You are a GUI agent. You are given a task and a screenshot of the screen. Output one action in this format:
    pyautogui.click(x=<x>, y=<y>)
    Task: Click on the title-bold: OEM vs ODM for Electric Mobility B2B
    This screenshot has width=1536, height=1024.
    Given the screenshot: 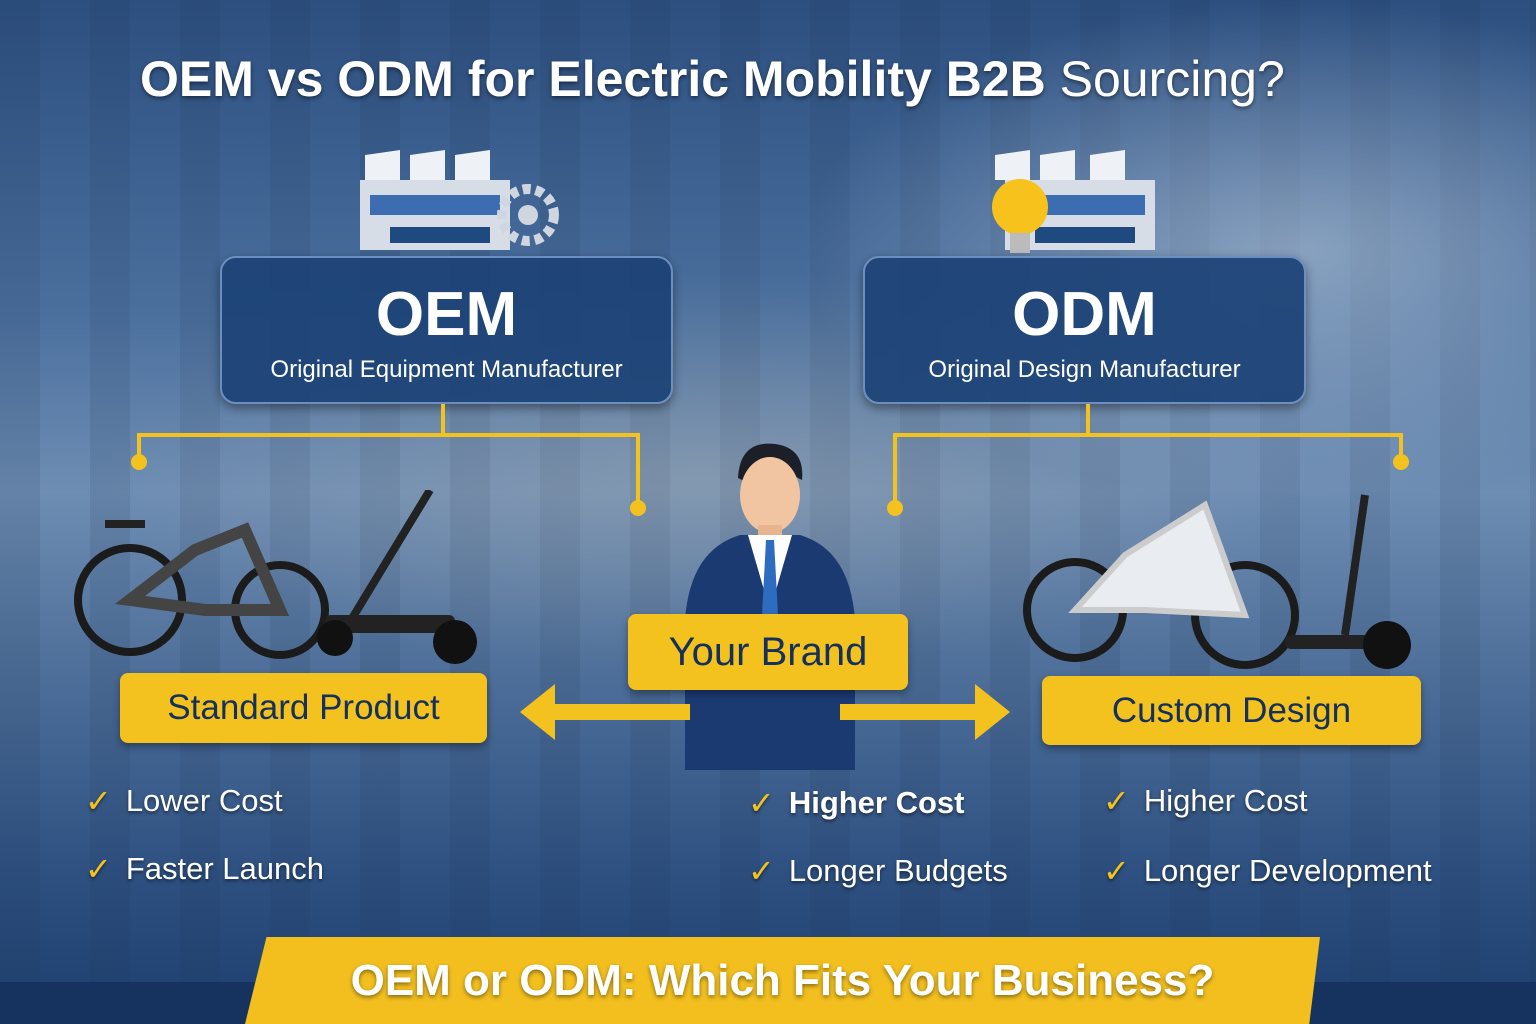 What is the action you would take?
    pyautogui.click(x=593, y=79)
    